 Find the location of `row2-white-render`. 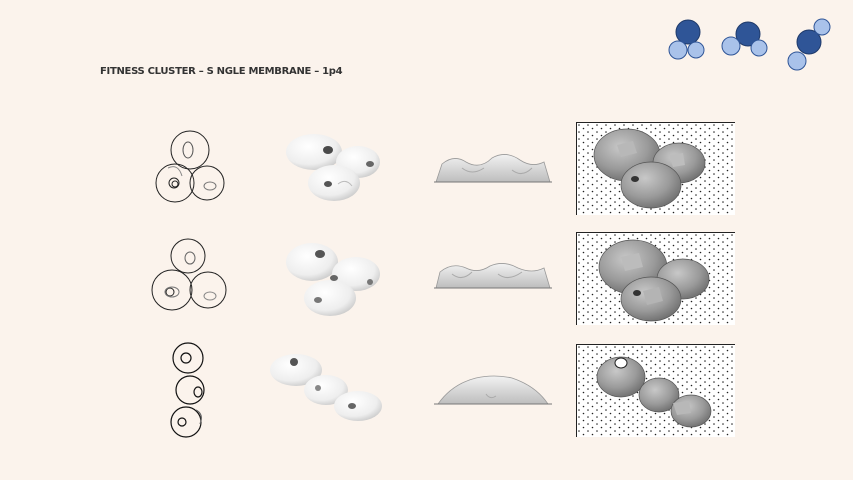

row2-white-render is located at coordinates (333, 279).